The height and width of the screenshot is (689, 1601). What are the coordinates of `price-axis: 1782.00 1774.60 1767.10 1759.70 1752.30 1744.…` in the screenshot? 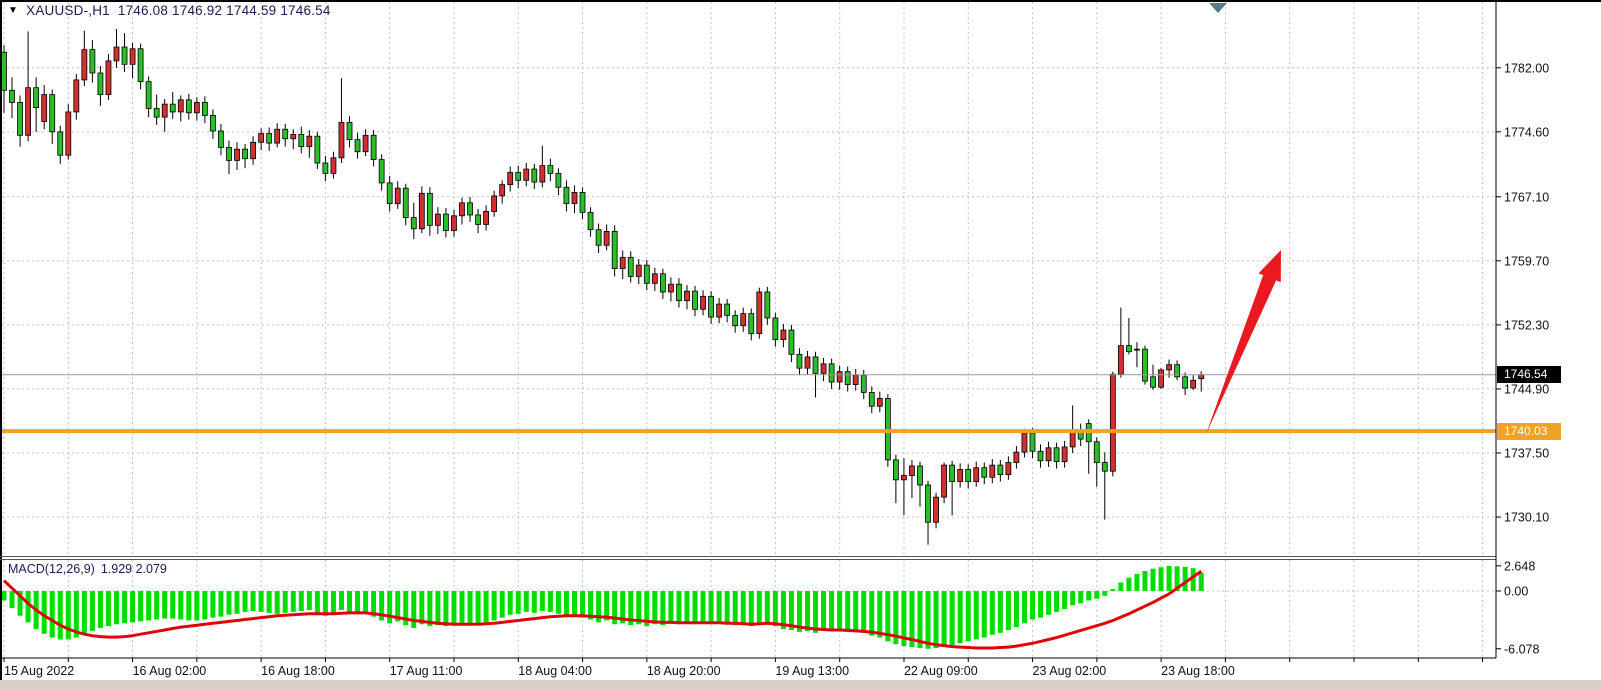 It's located at (1522, 358).